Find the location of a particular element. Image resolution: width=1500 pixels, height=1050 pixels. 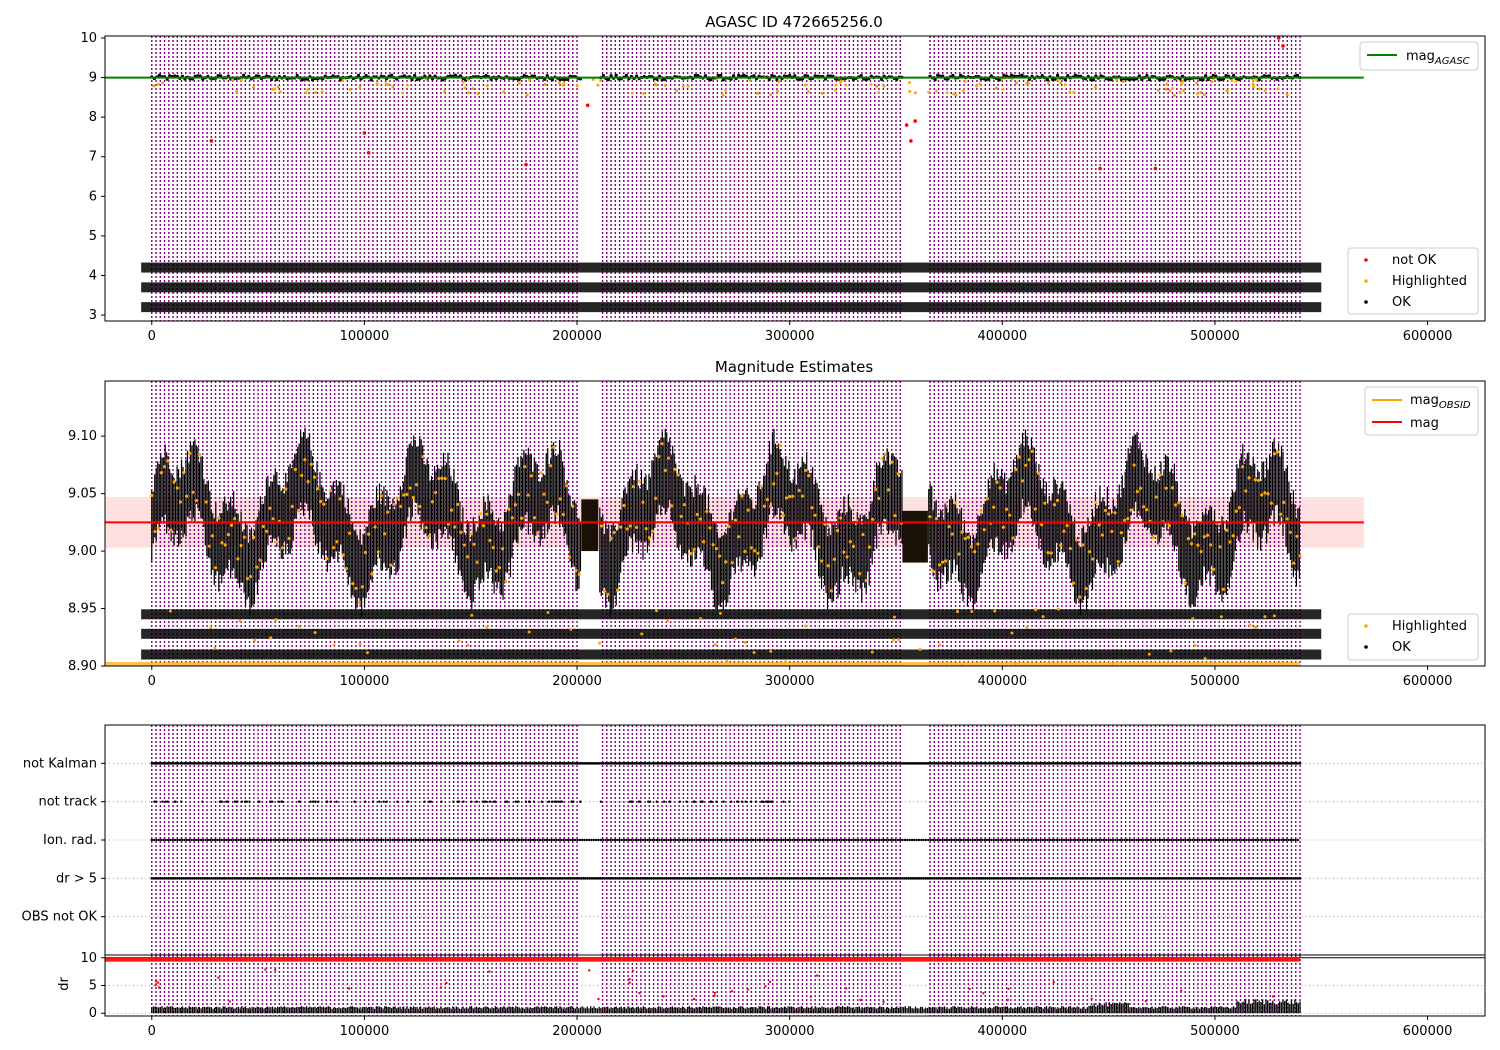

legend2-ok-label: OK is located at coordinates (1401, 647).